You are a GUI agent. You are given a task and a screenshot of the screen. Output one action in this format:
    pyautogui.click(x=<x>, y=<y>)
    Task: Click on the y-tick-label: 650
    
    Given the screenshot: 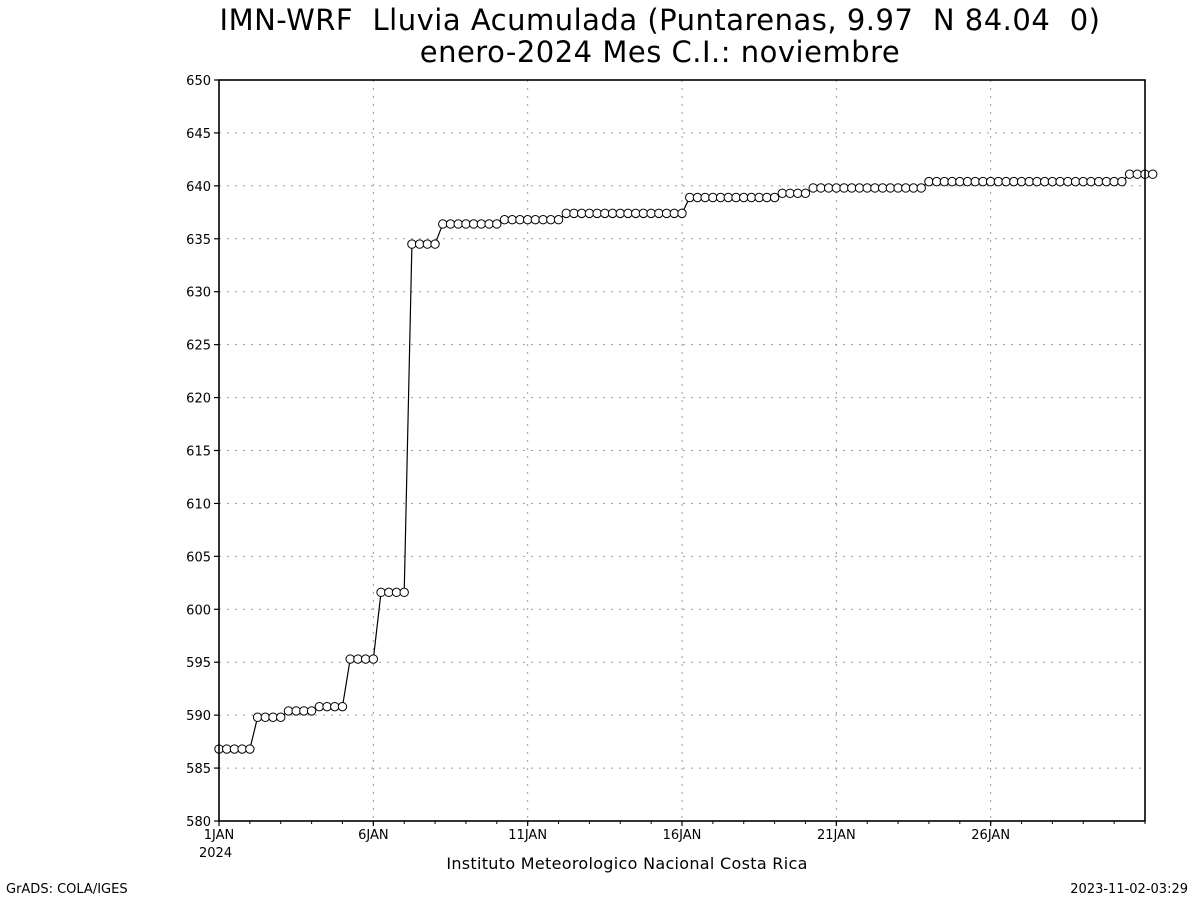 What is the action you would take?
    pyautogui.click(x=198, y=81)
    